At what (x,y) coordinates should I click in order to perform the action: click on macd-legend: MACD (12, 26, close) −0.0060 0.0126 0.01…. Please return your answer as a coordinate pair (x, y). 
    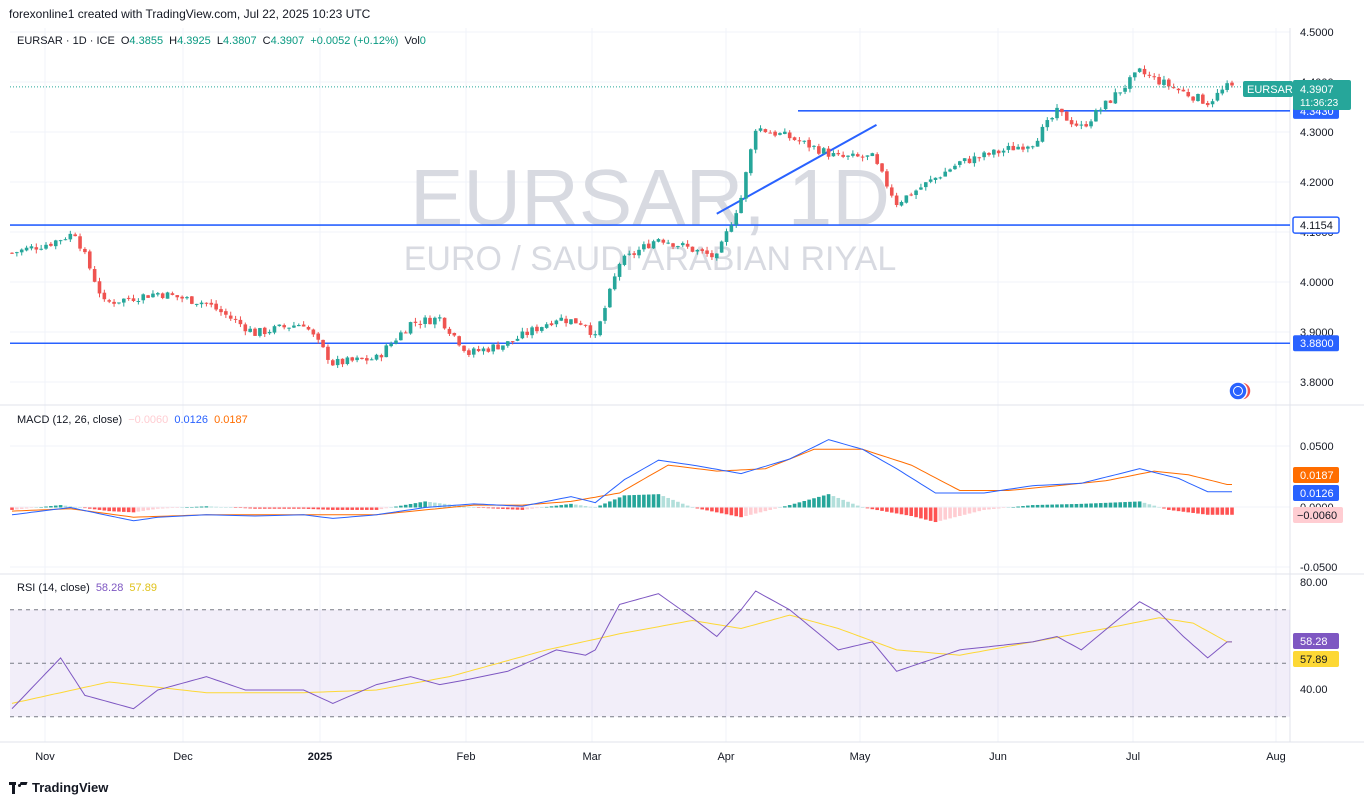
    Looking at the image, I should click on (134, 420).